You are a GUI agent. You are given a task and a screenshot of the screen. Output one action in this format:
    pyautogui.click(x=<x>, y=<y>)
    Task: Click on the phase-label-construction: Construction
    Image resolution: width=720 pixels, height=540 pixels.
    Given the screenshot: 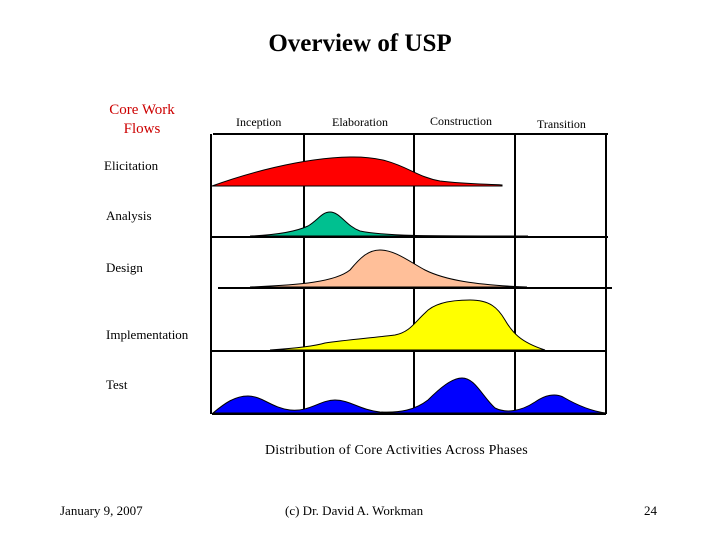 What is the action you would take?
    pyautogui.click(x=461, y=121)
    